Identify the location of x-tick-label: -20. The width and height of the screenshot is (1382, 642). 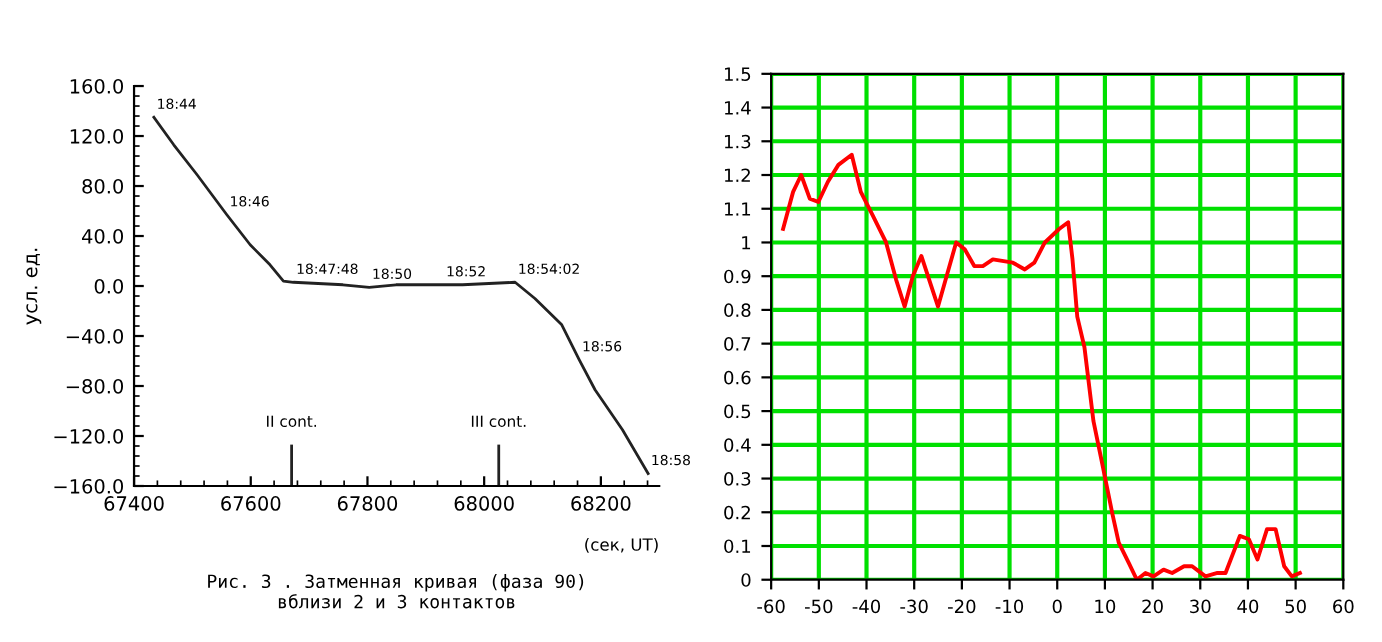
(962, 606).